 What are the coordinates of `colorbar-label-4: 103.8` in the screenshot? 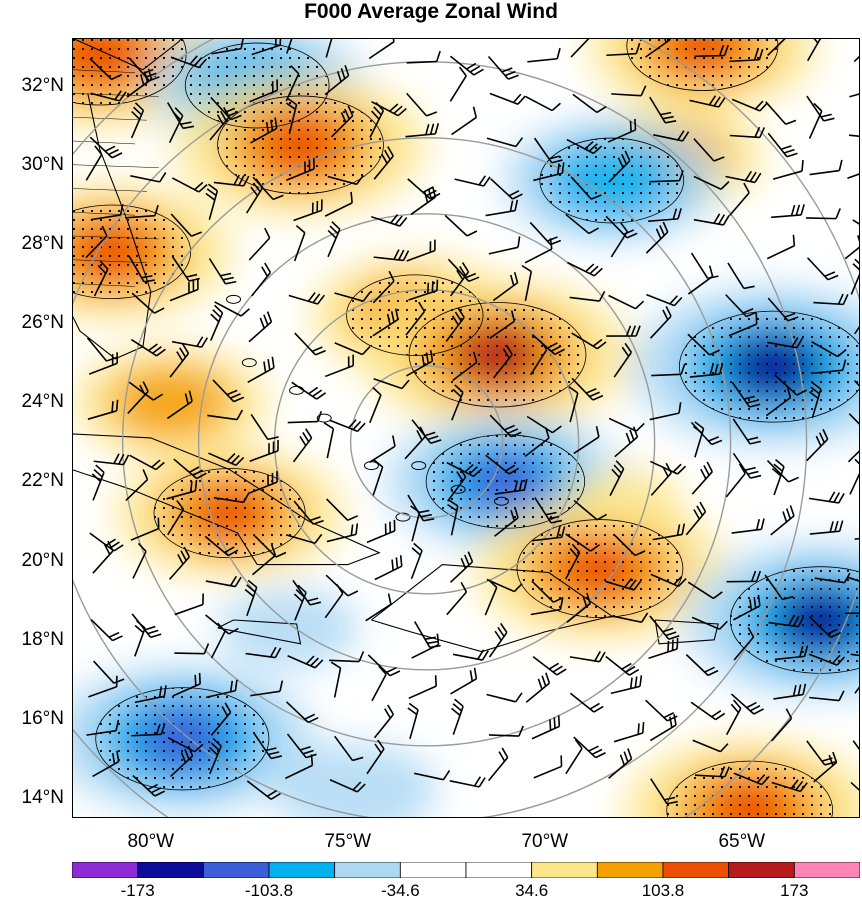 It's located at (663, 890).